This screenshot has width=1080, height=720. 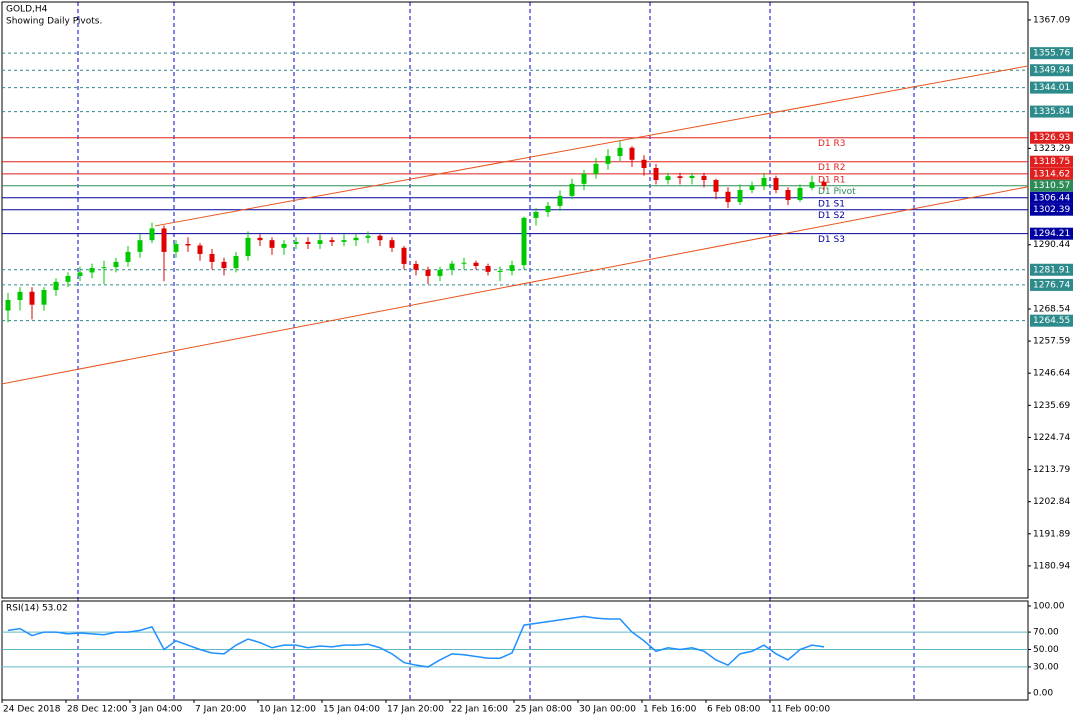 I want to click on level-label: 1294.21, so click(x=1051, y=234).